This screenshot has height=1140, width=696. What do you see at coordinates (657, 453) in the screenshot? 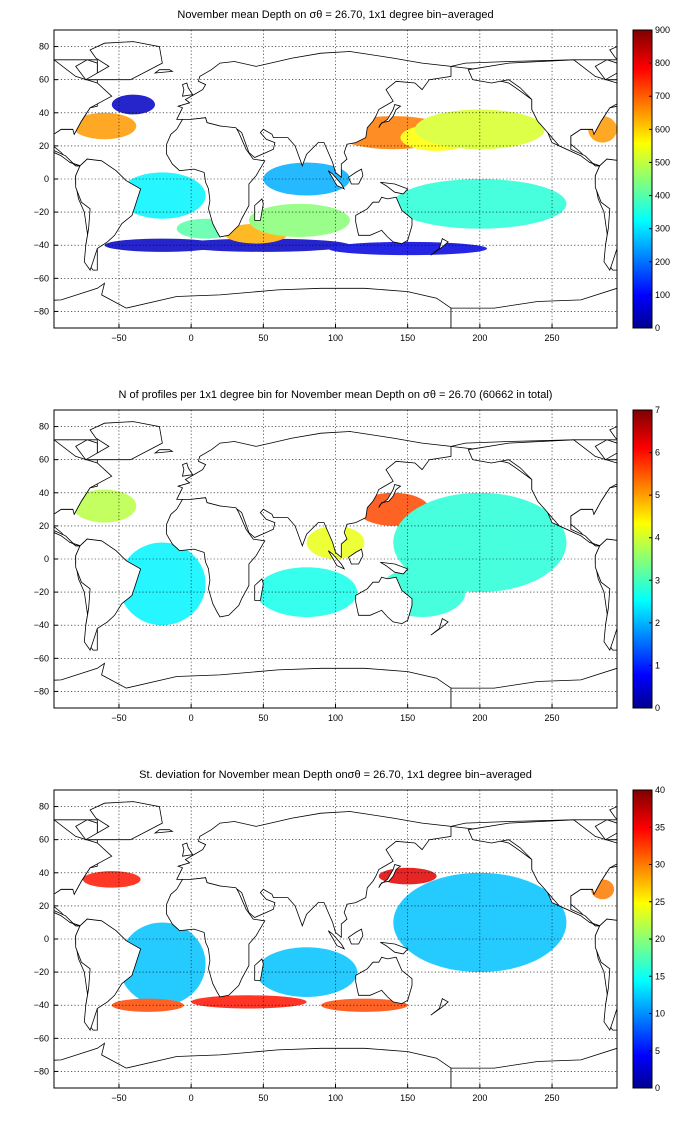
I see `colorbar-tick-label: 6` at bounding box center [657, 453].